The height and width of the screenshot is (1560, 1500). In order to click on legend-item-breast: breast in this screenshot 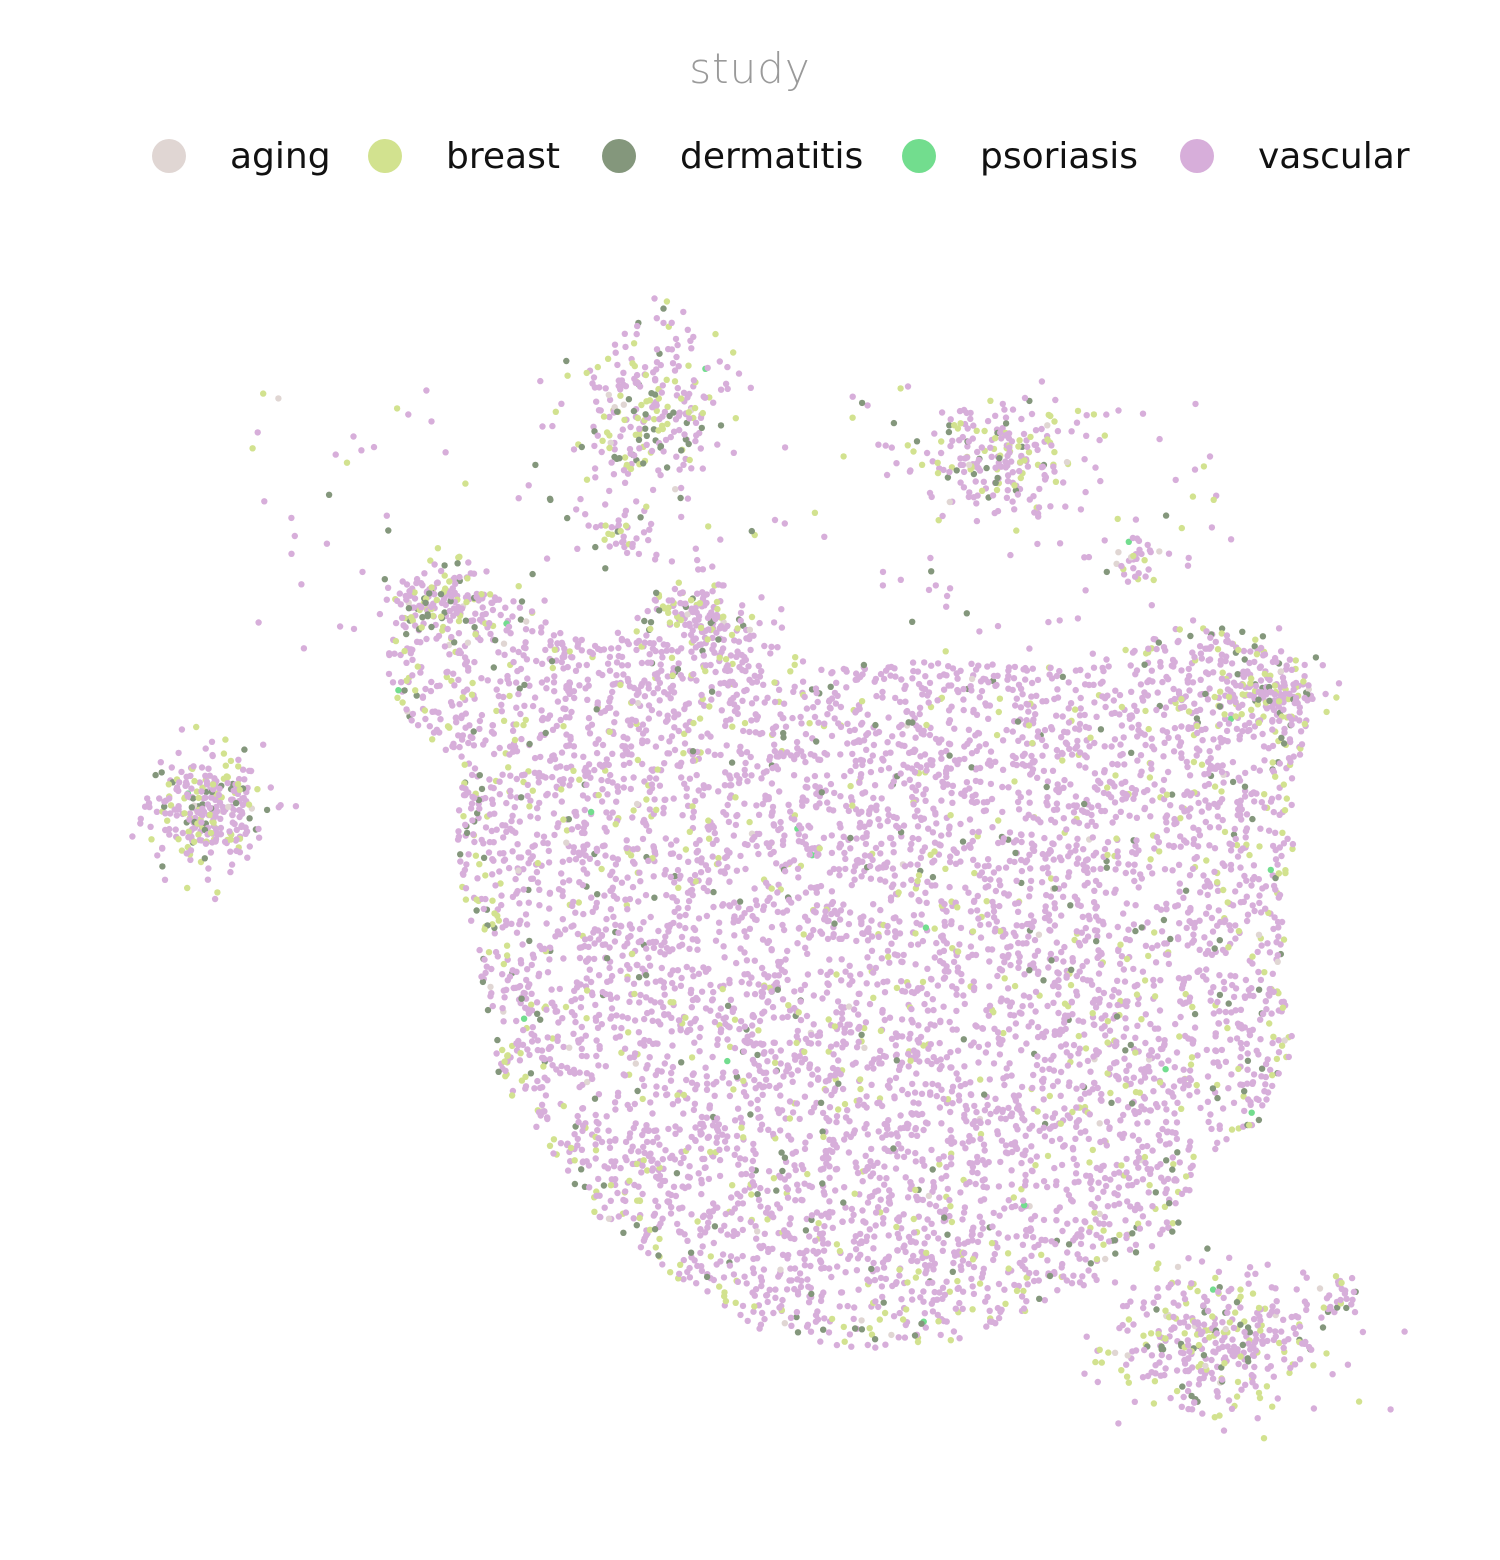, I will do `click(464, 156)`.